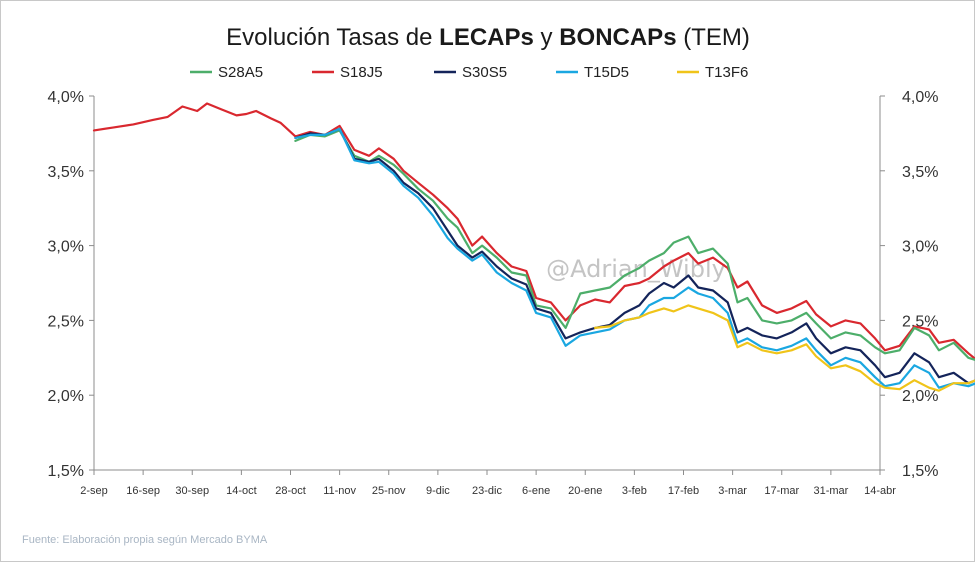 The height and width of the screenshot is (562, 975). I want to click on y-tick-label-right: 3,5%, so click(920, 172).